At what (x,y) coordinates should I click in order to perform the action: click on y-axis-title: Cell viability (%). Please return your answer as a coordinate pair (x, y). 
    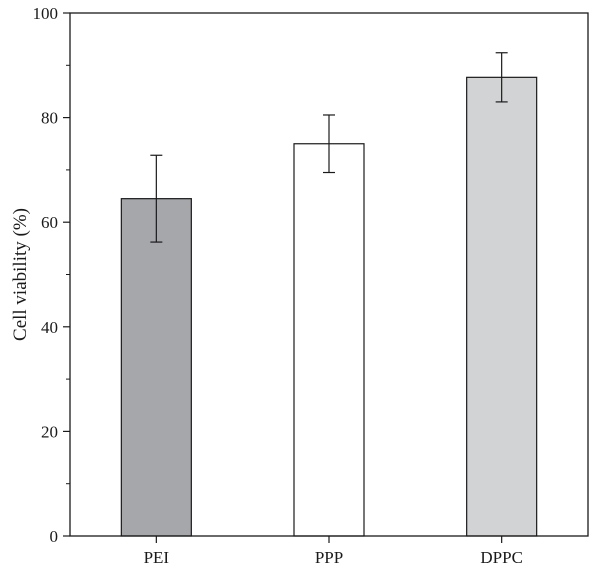
    Looking at the image, I should click on (20, 274).